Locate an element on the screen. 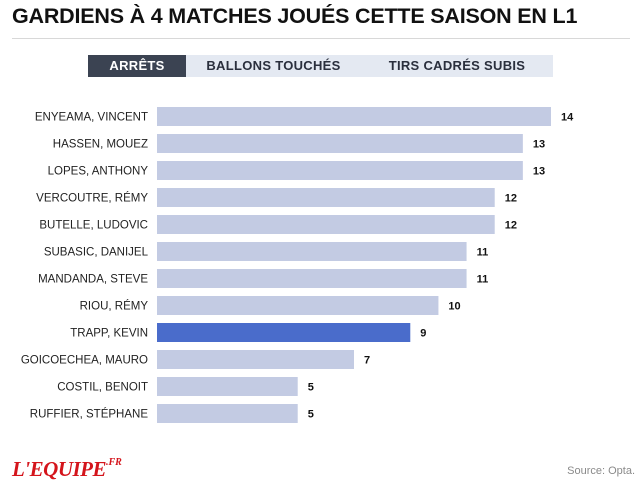 This screenshot has width=643, height=492. category-label-goicoechea-mauro: GOICOECHEA, MAURO is located at coordinates (84, 361).